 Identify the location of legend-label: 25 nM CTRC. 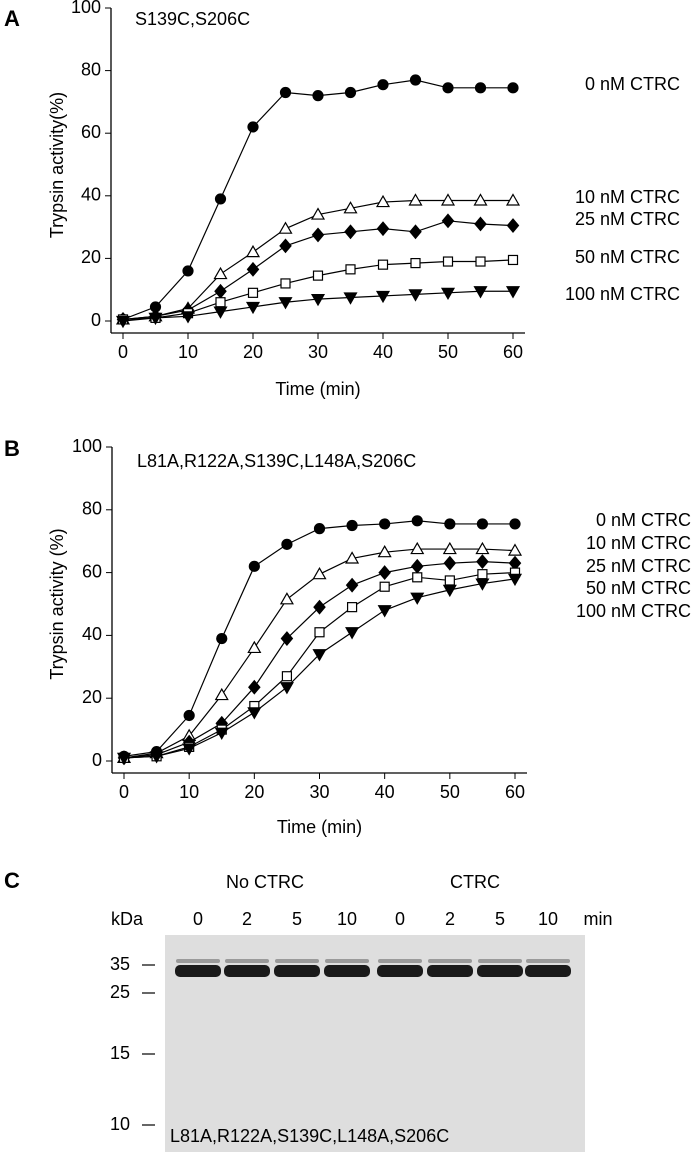
(627, 219).